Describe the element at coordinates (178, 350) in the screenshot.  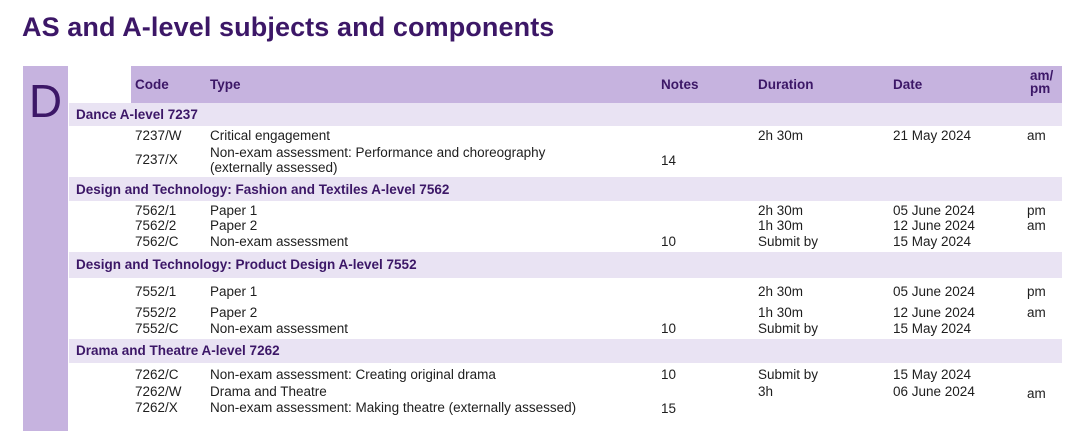
I see `group-title: Drama and Theatre A-level 7262` at that location.